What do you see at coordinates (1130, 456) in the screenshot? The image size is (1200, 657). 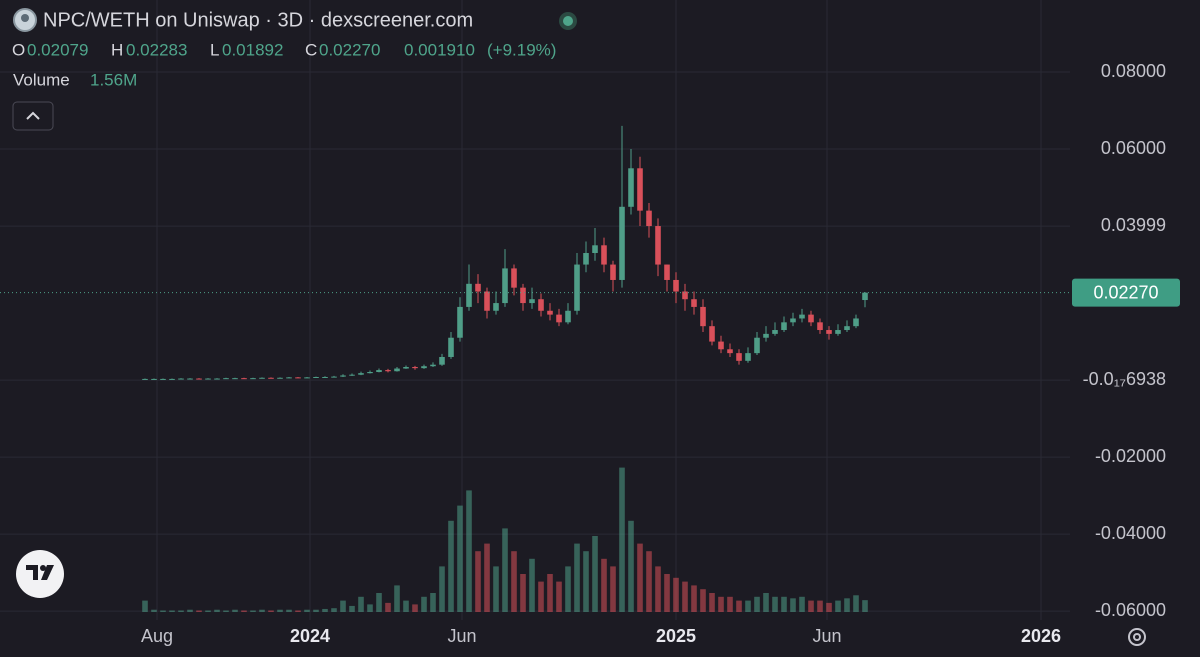 I see `y-tick-label: -0.02000` at bounding box center [1130, 456].